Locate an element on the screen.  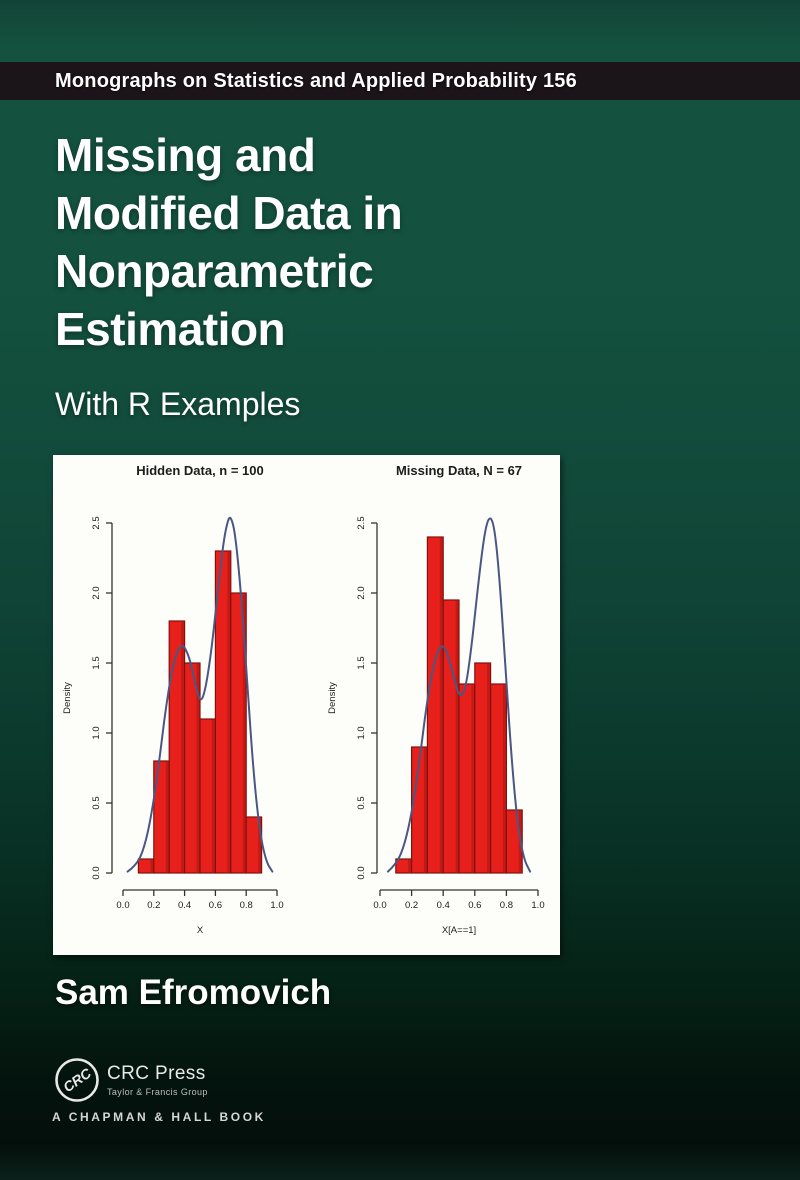
x-axis-label: X[A==1] is located at coordinates (459, 930).